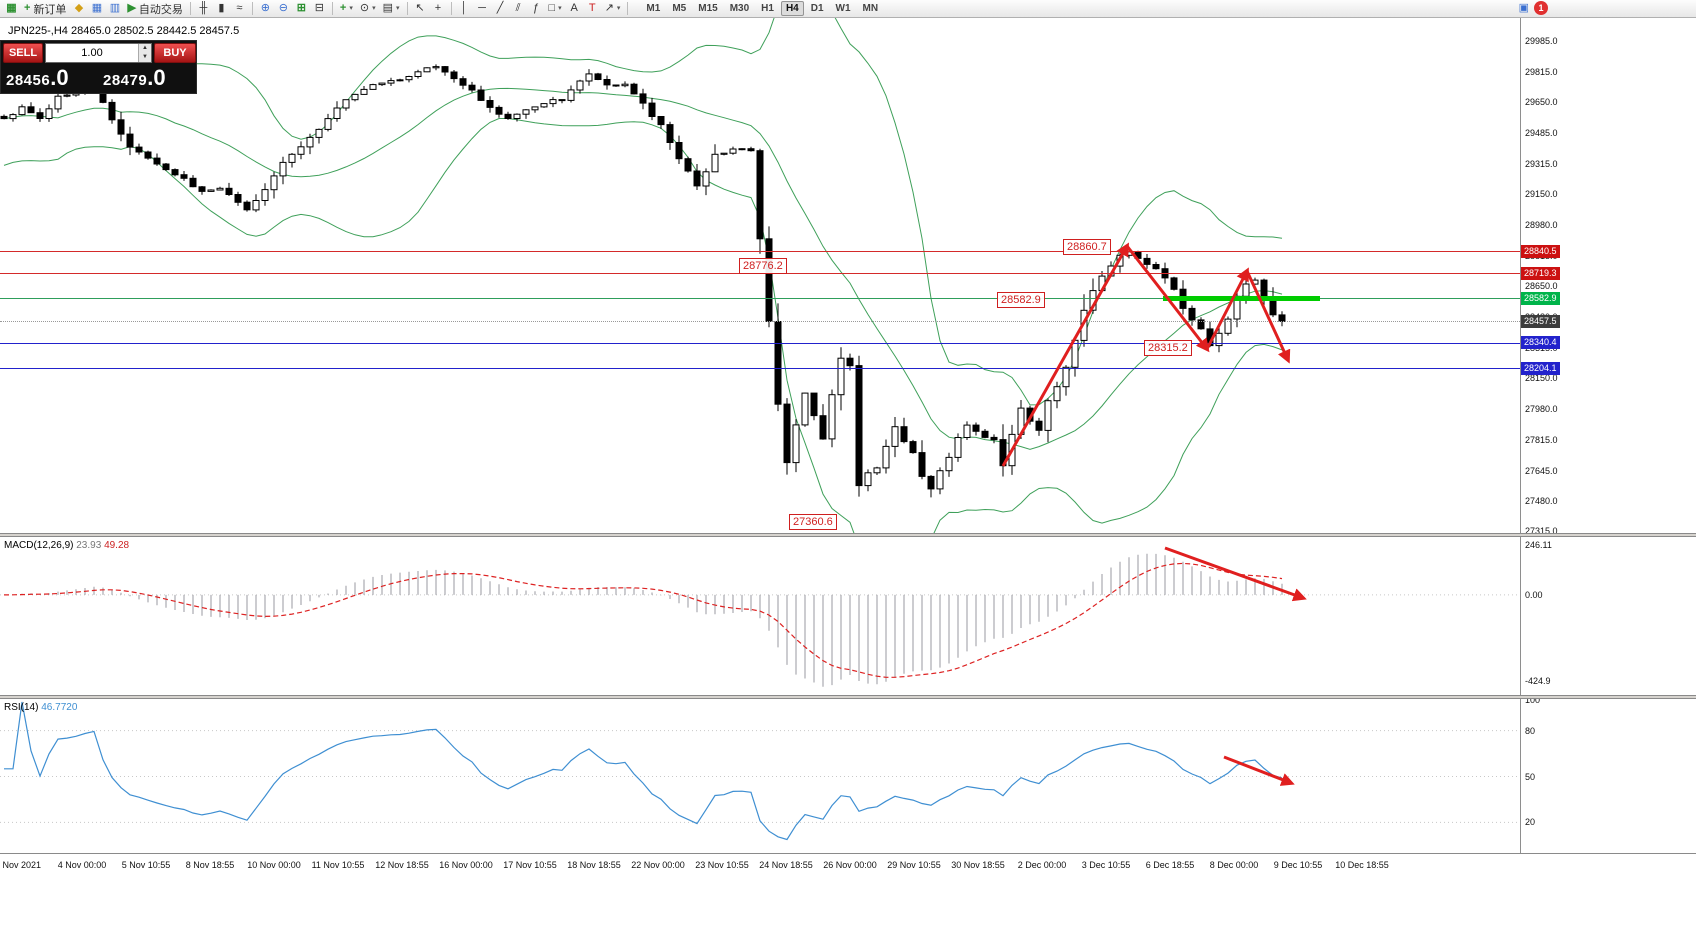 The height and width of the screenshot is (943, 1696). I want to click on toolbar-right-group: ▣ 1, so click(1533, 8).